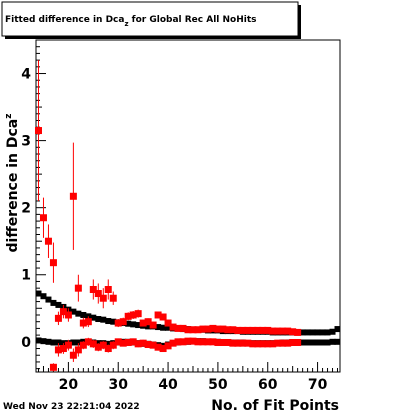 This screenshot has width=400, height=414. What do you see at coordinates (168, 385) in the screenshot?
I see `x-tick-label: 40` at bounding box center [168, 385].